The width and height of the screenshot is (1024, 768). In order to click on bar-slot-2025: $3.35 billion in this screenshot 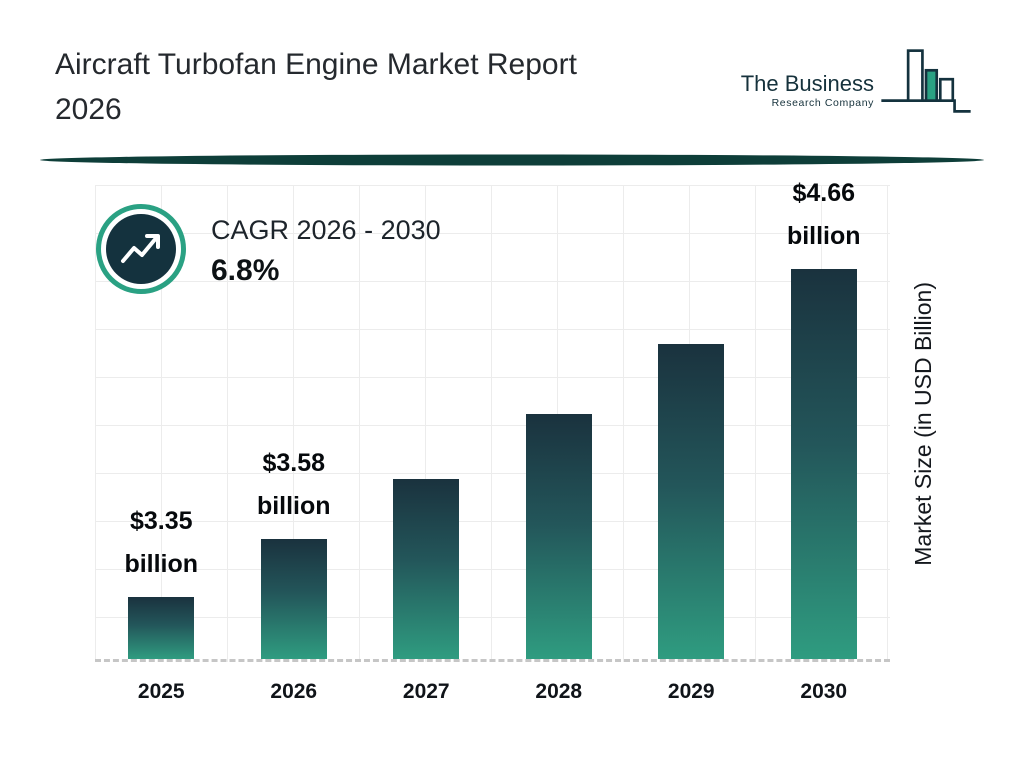, I will do `click(161, 422)`.